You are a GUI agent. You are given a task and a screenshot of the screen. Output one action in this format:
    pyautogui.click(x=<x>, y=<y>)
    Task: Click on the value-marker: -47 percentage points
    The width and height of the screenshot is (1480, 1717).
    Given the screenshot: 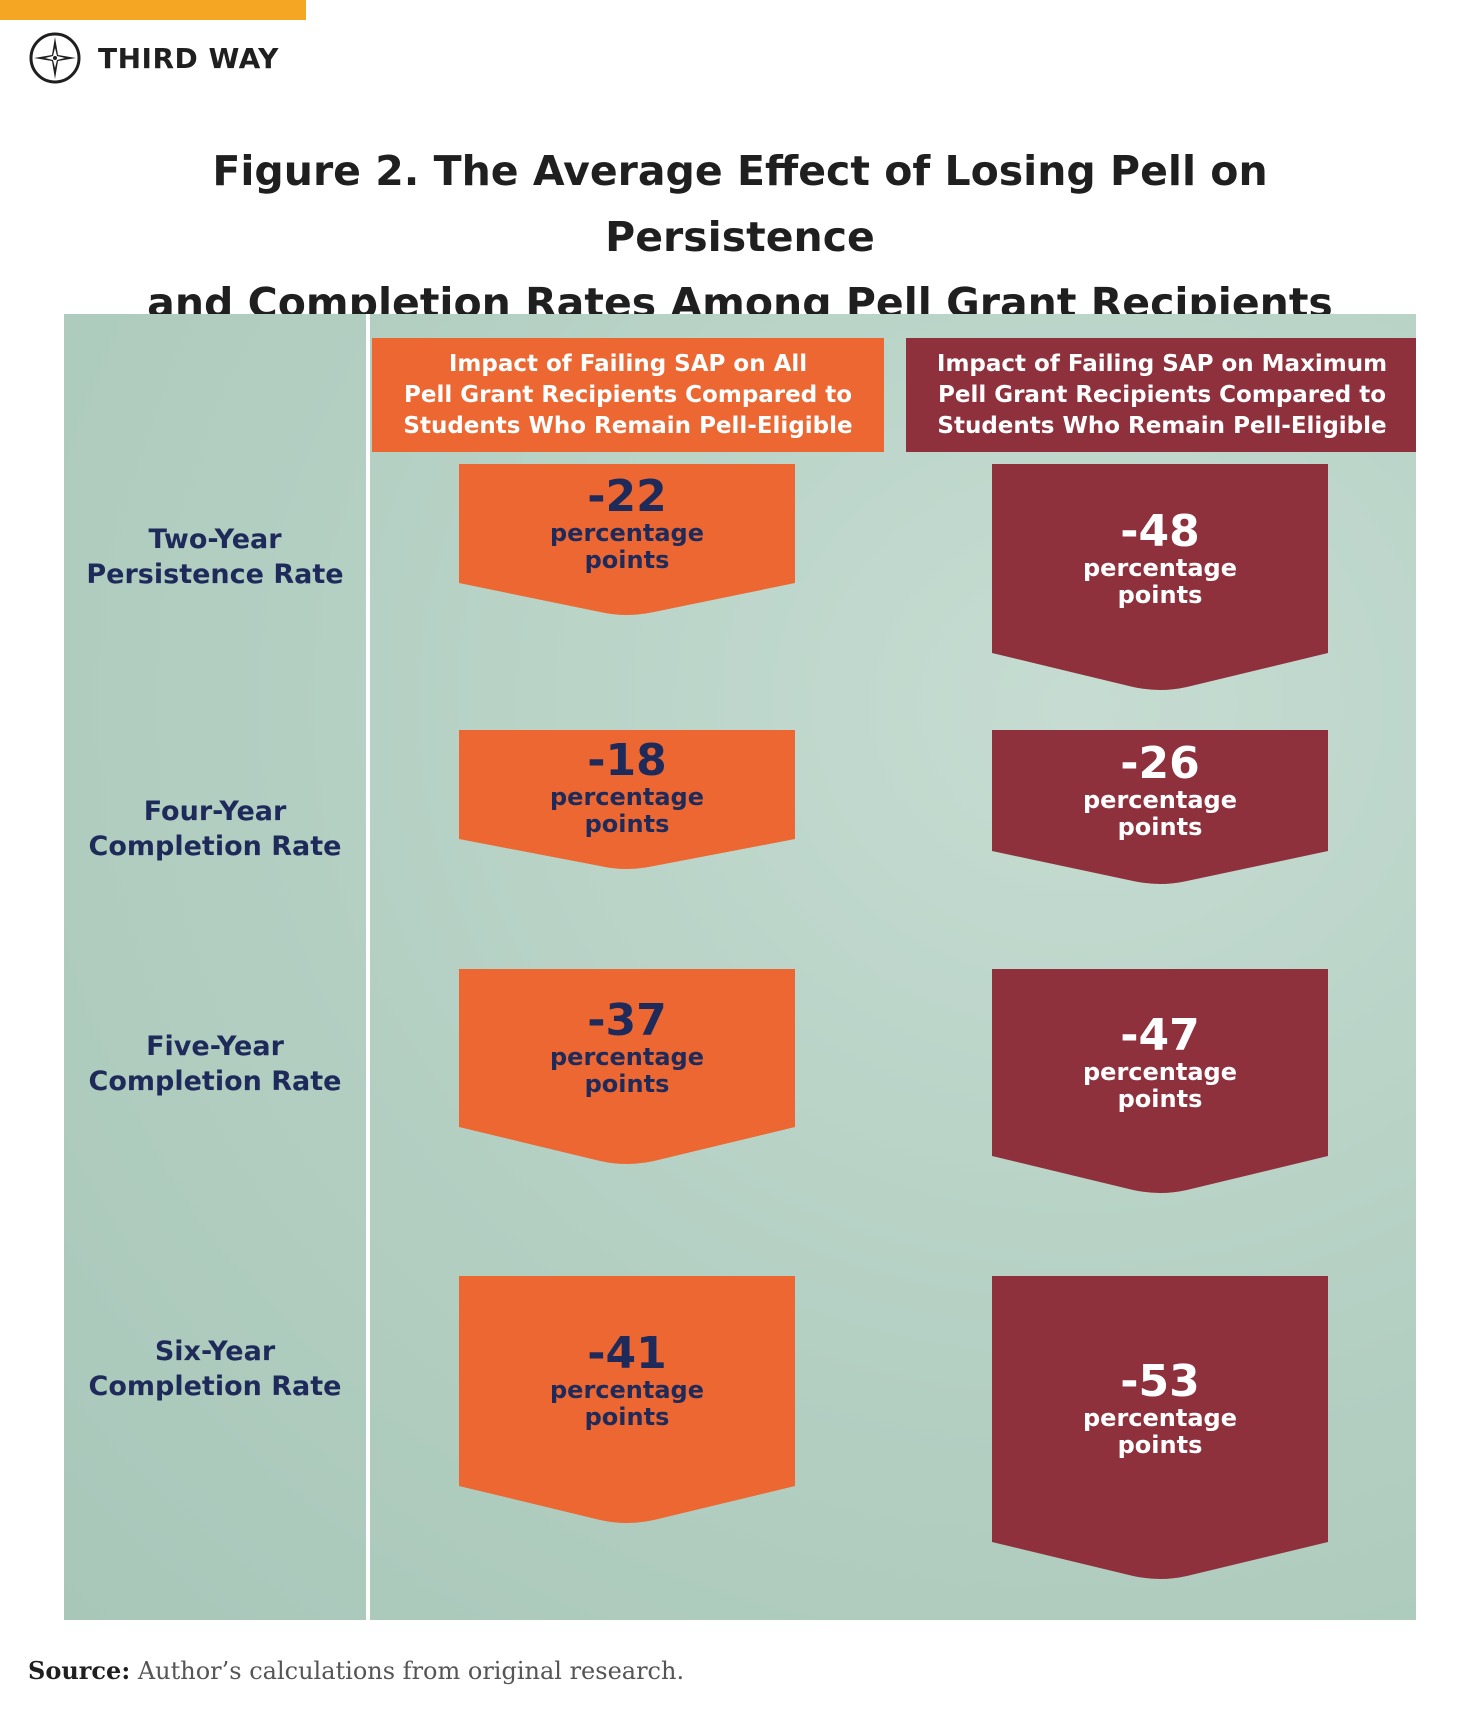 What is the action you would take?
    pyautogui.click(x=1160, y=1081)
    